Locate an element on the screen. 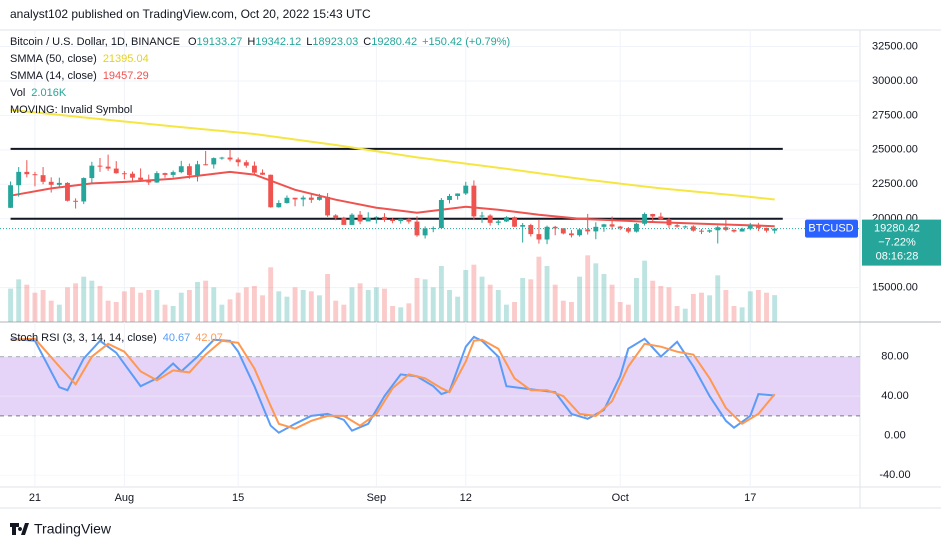 Image resolution: width=941 pixels, height=548 pixels. stoch-tick-label: 40.00 is located at coordinates (895, 396).